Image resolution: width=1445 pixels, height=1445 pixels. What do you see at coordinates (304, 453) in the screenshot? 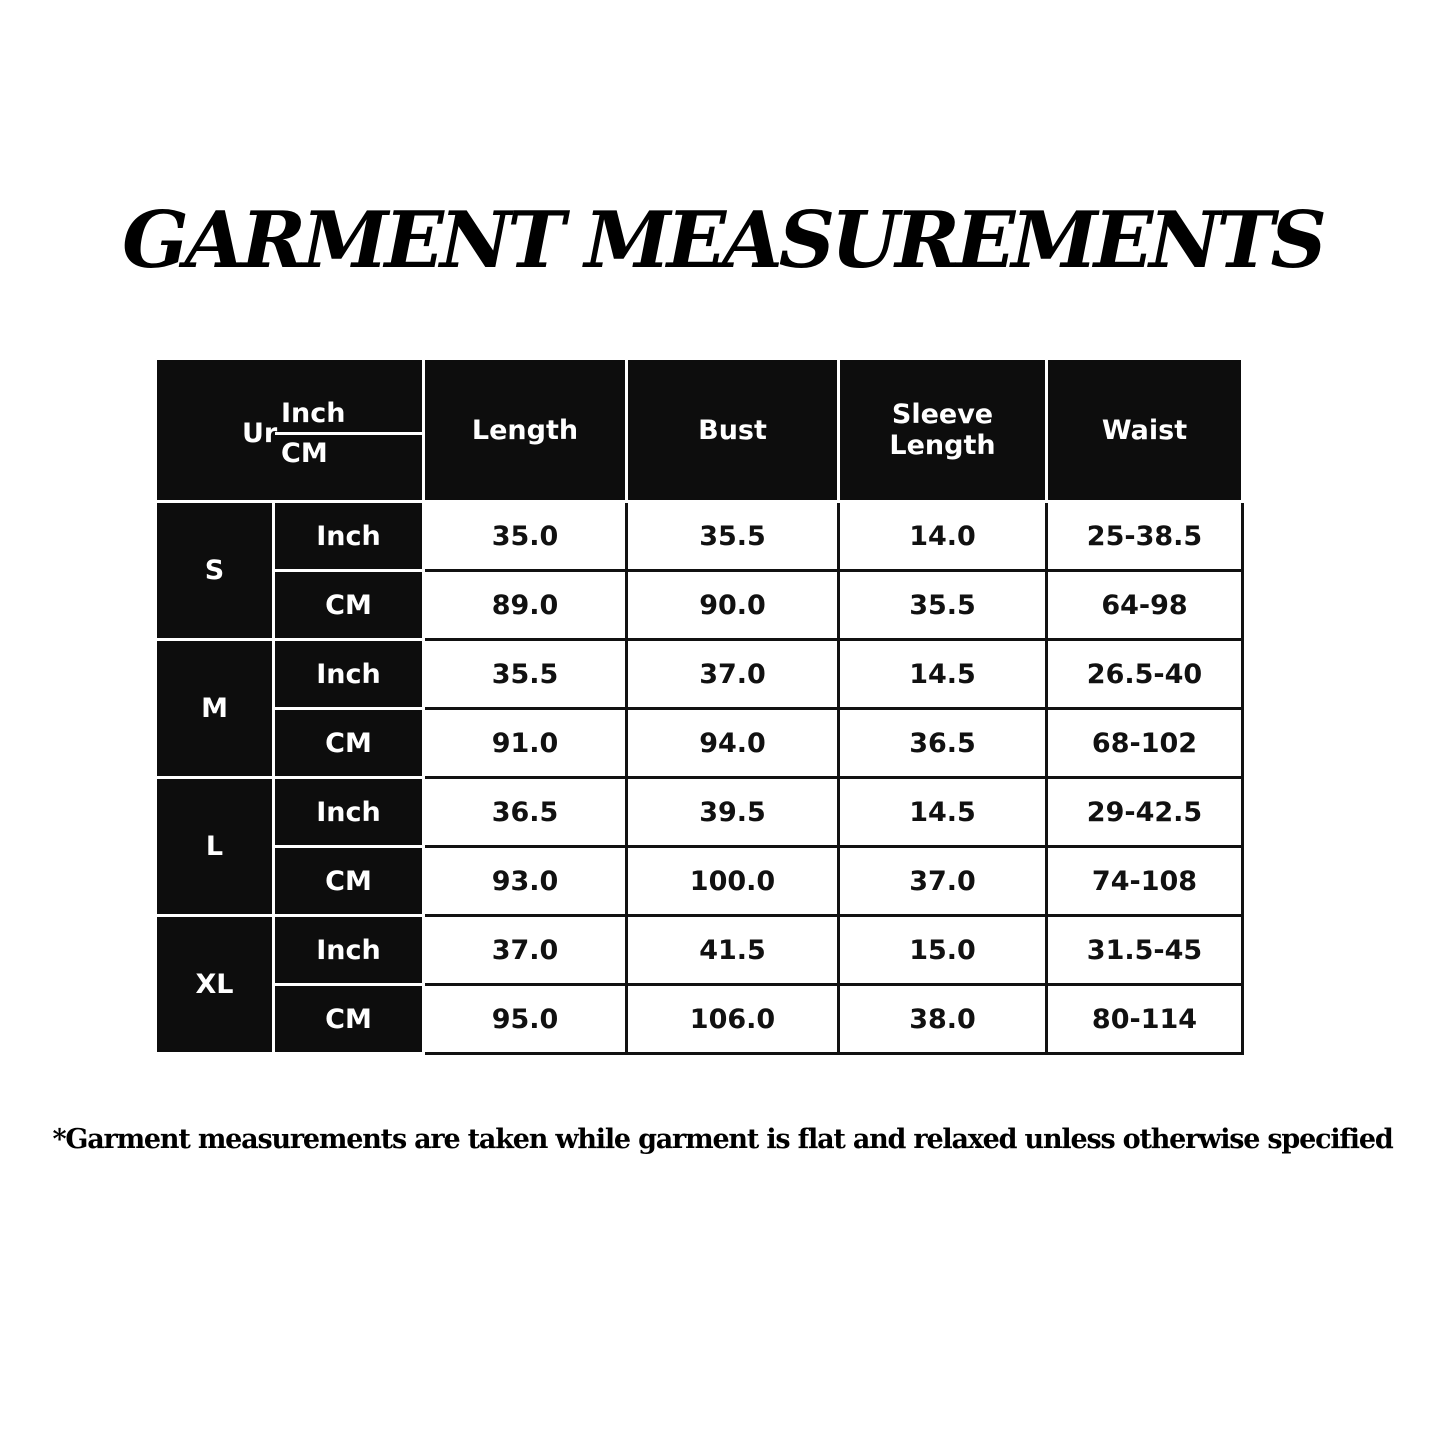
I see `unit-cm-label: CM` at bounding box center [304, 453].